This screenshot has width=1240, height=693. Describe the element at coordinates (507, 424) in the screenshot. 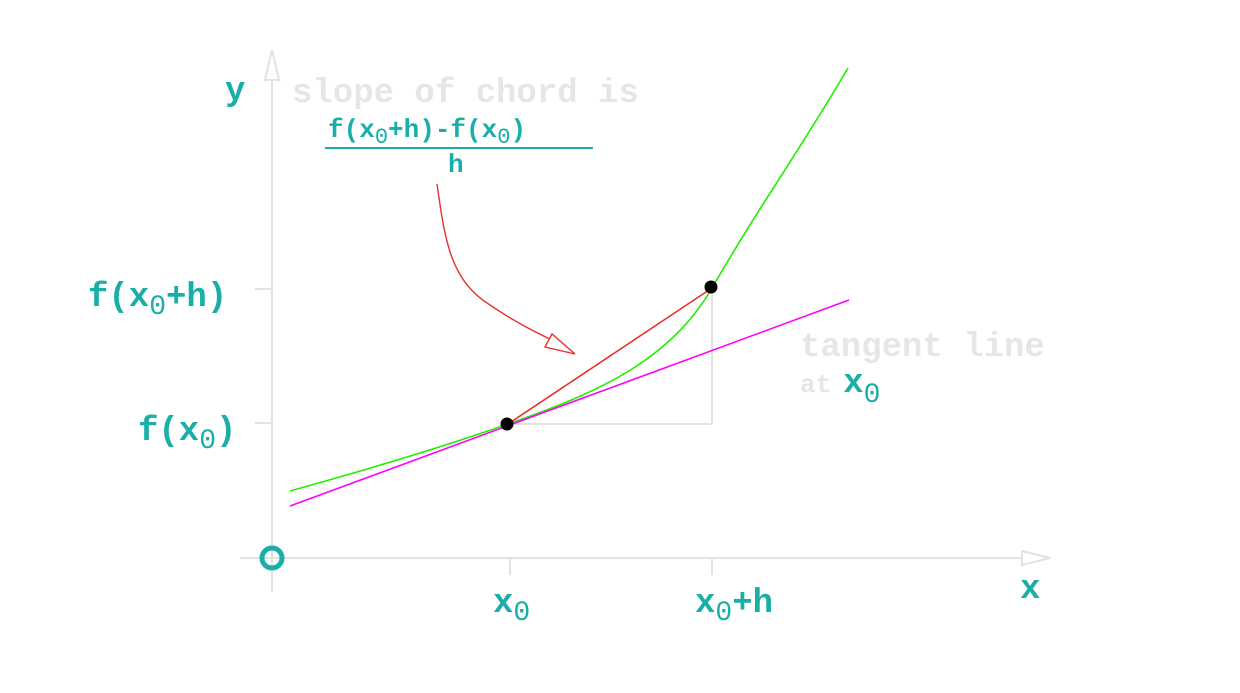

I see `point-x0` at that location.